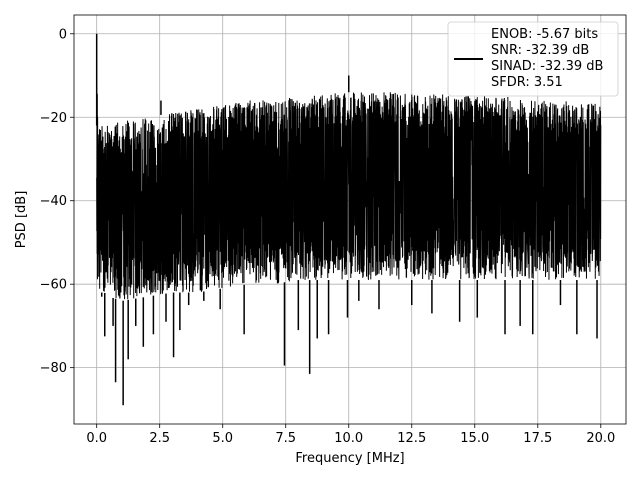 This screenshot has height=480, width=640. Describe the element at coordinates (600, 438) in the screenshot. I see `x-tick-label: 20.0` at that location.